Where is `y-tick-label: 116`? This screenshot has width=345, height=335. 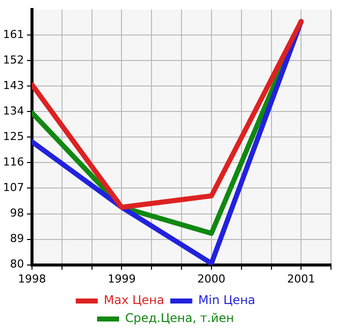
y-tick-label: 116 is located at coordinates (13, 162).